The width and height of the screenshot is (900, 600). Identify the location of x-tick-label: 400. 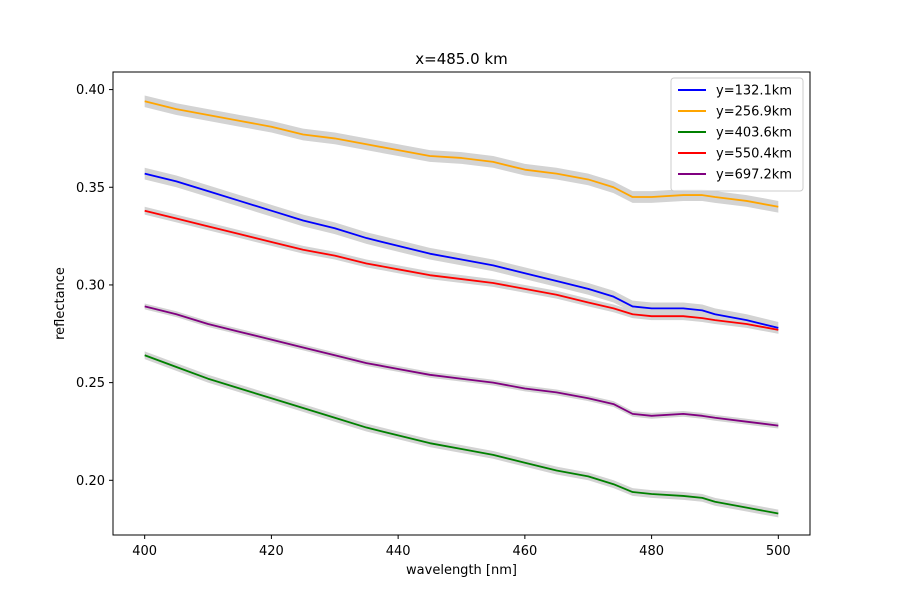
(144, 551).